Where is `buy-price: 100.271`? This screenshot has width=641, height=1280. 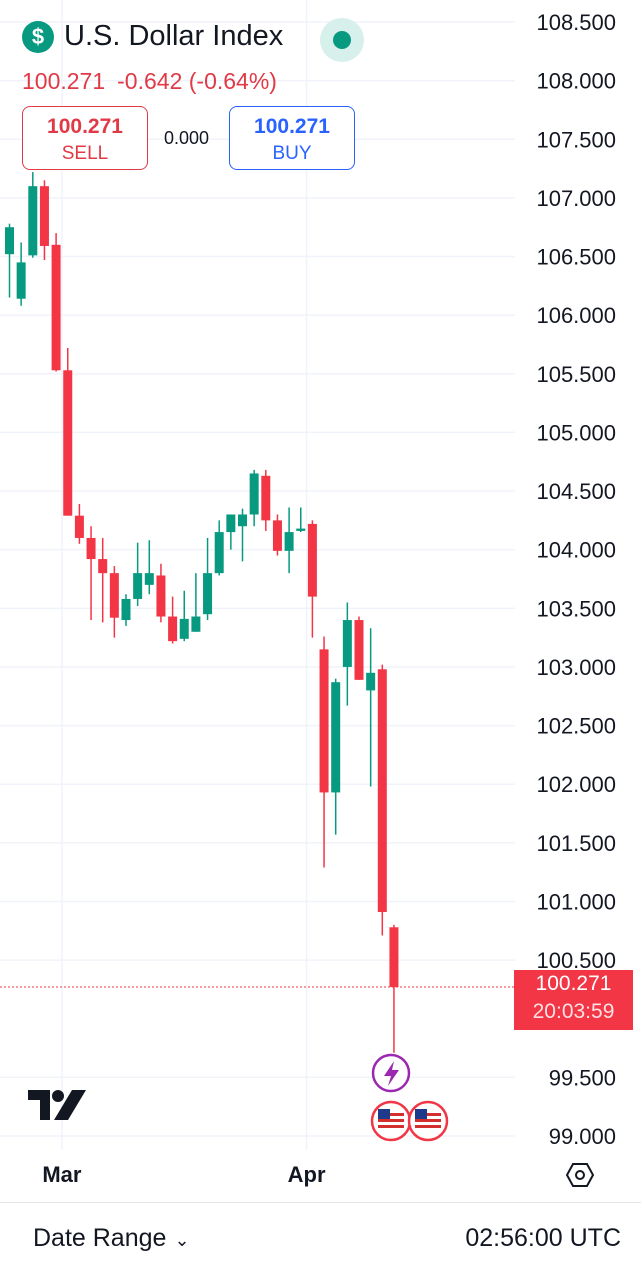 buy-price: 100.271 is located at coordinates (292, 126).